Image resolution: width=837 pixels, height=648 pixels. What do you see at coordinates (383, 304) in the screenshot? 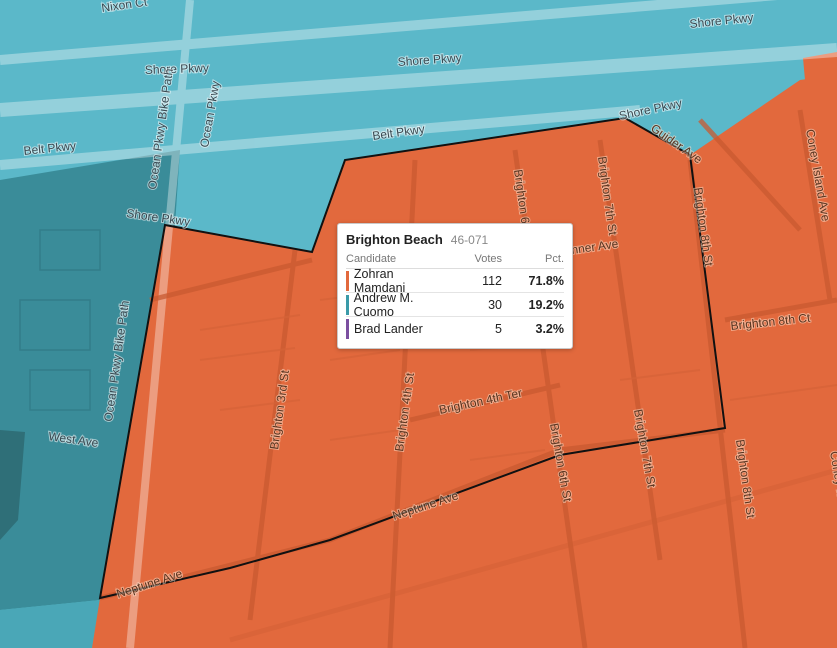
I see `candidate-name: Andrew M. Cuomo` at bounding box center [383, 304].